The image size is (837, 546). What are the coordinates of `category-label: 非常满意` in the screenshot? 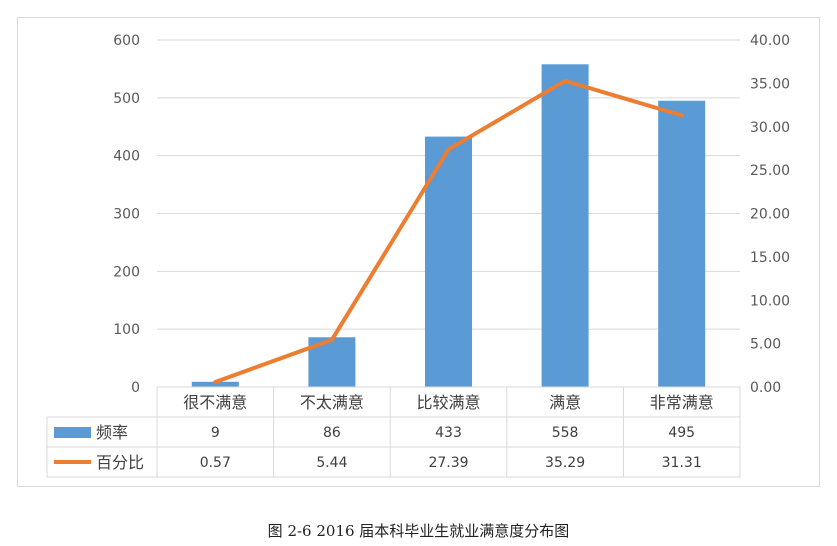 It's located at (682, 402).